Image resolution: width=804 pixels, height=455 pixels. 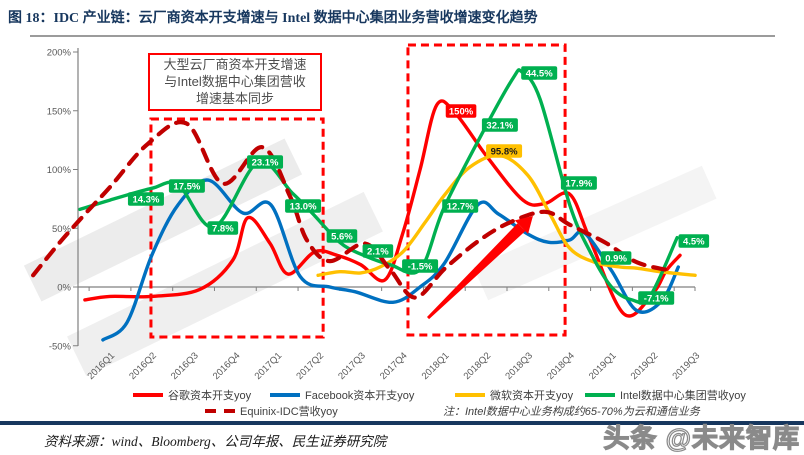 I want to click on legend-note: 注：Intel数据中心业务构成约65-70%为云和通信业务, so click(x=571, y=412).